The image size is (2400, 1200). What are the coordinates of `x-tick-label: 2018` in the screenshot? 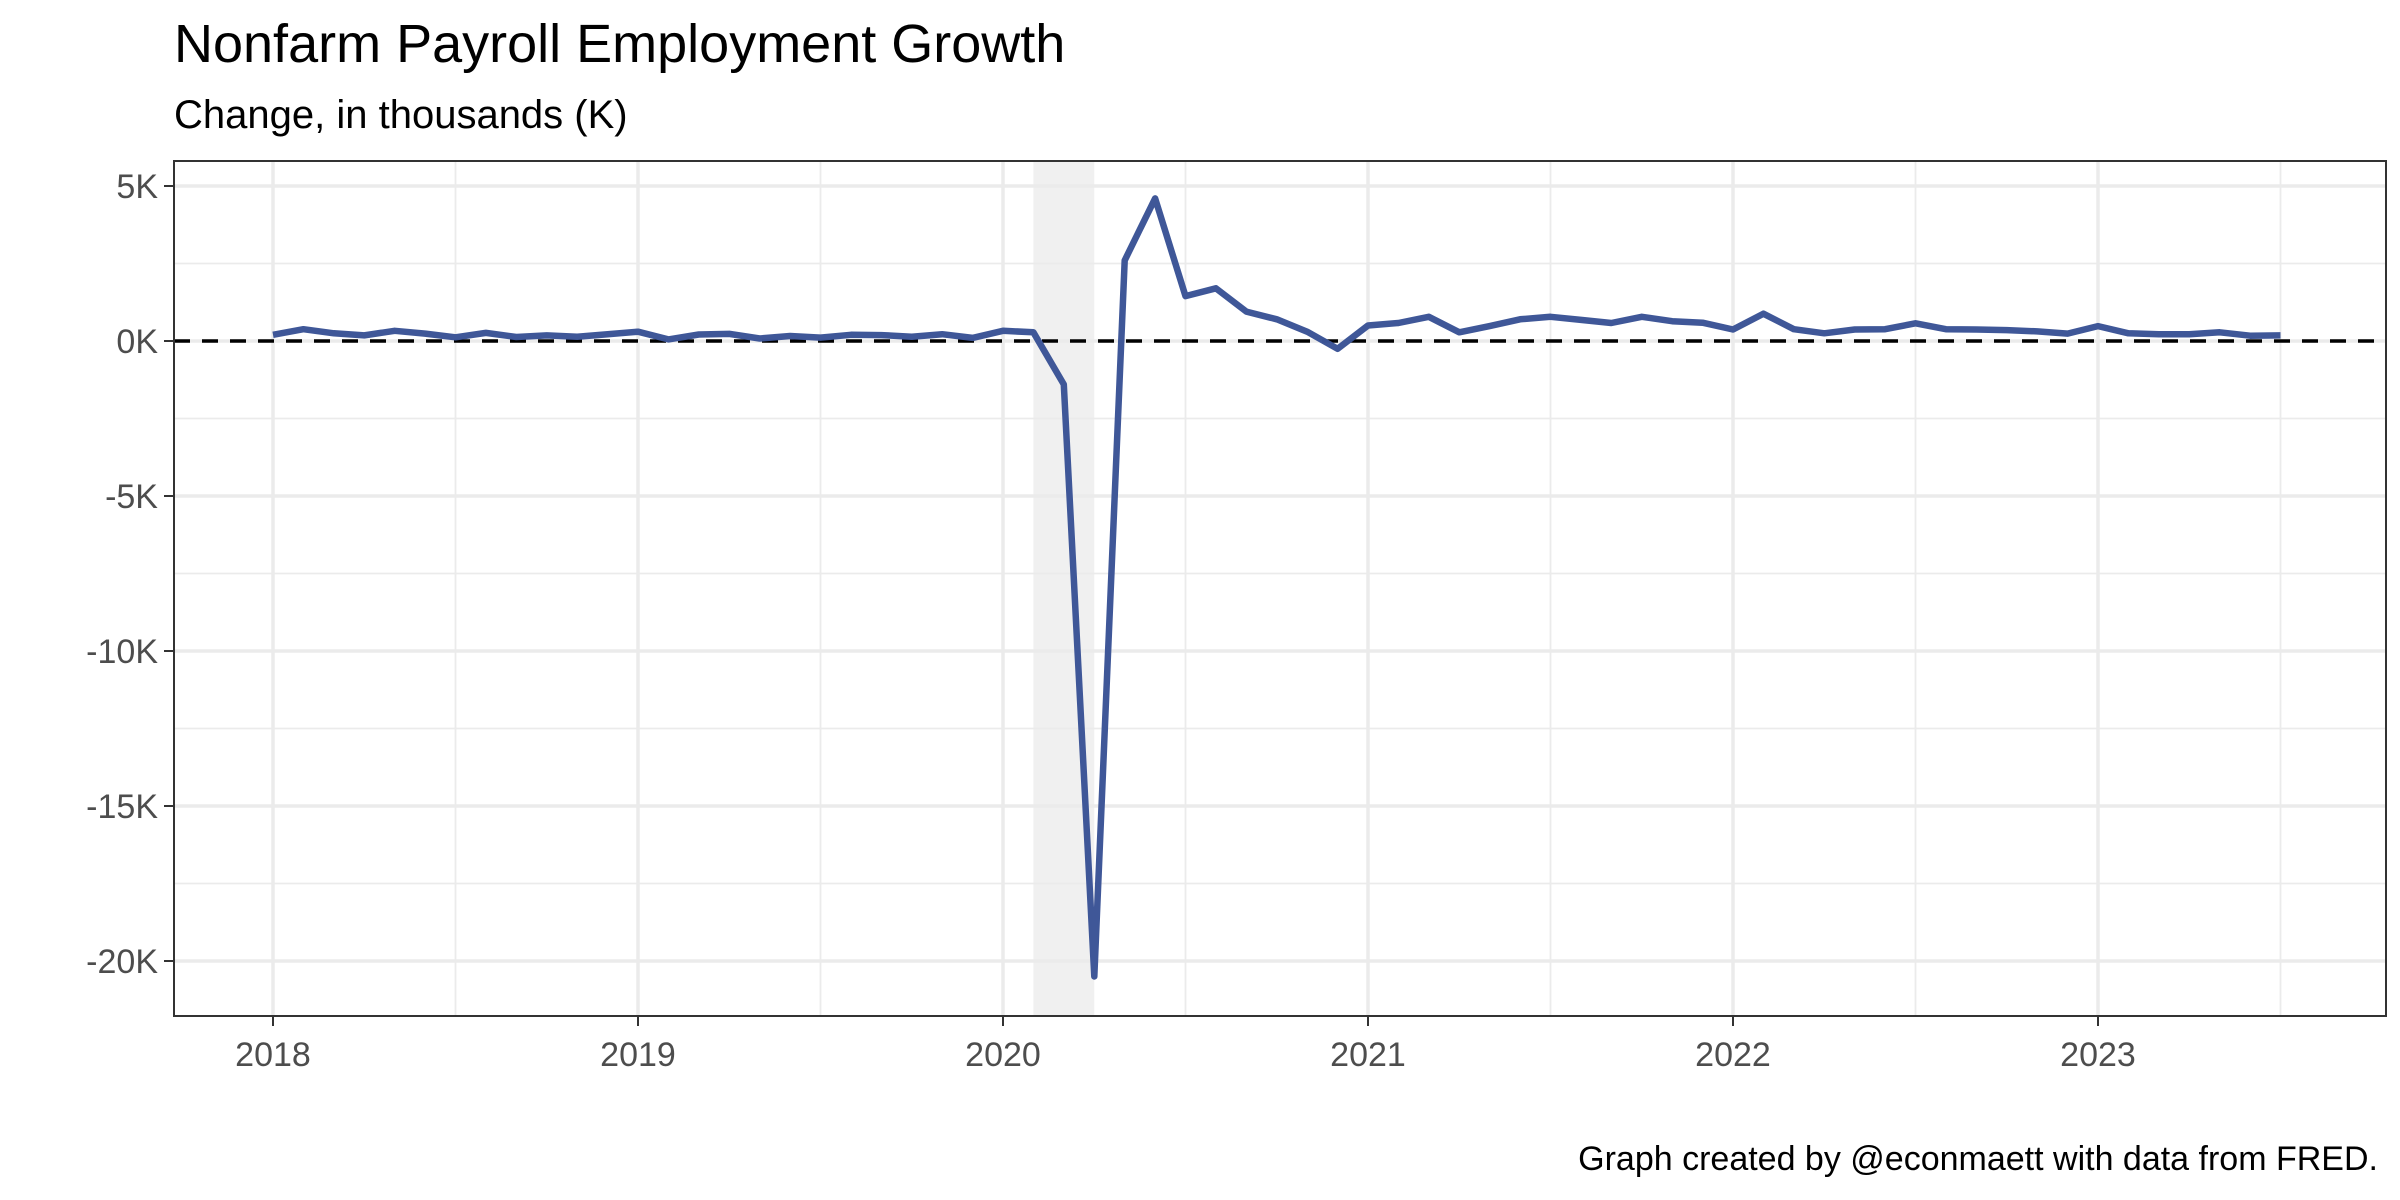 It's located at (273, 1055).